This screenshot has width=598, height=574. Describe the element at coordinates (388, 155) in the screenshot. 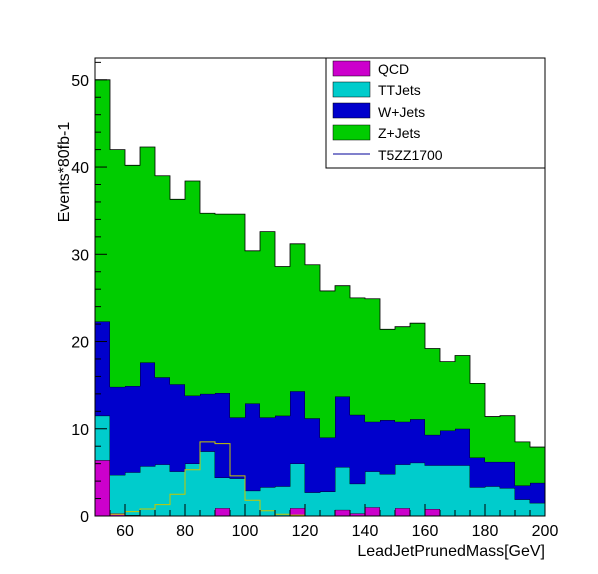

I see `legend-entry-signal: T5ZZ1700` at that location.